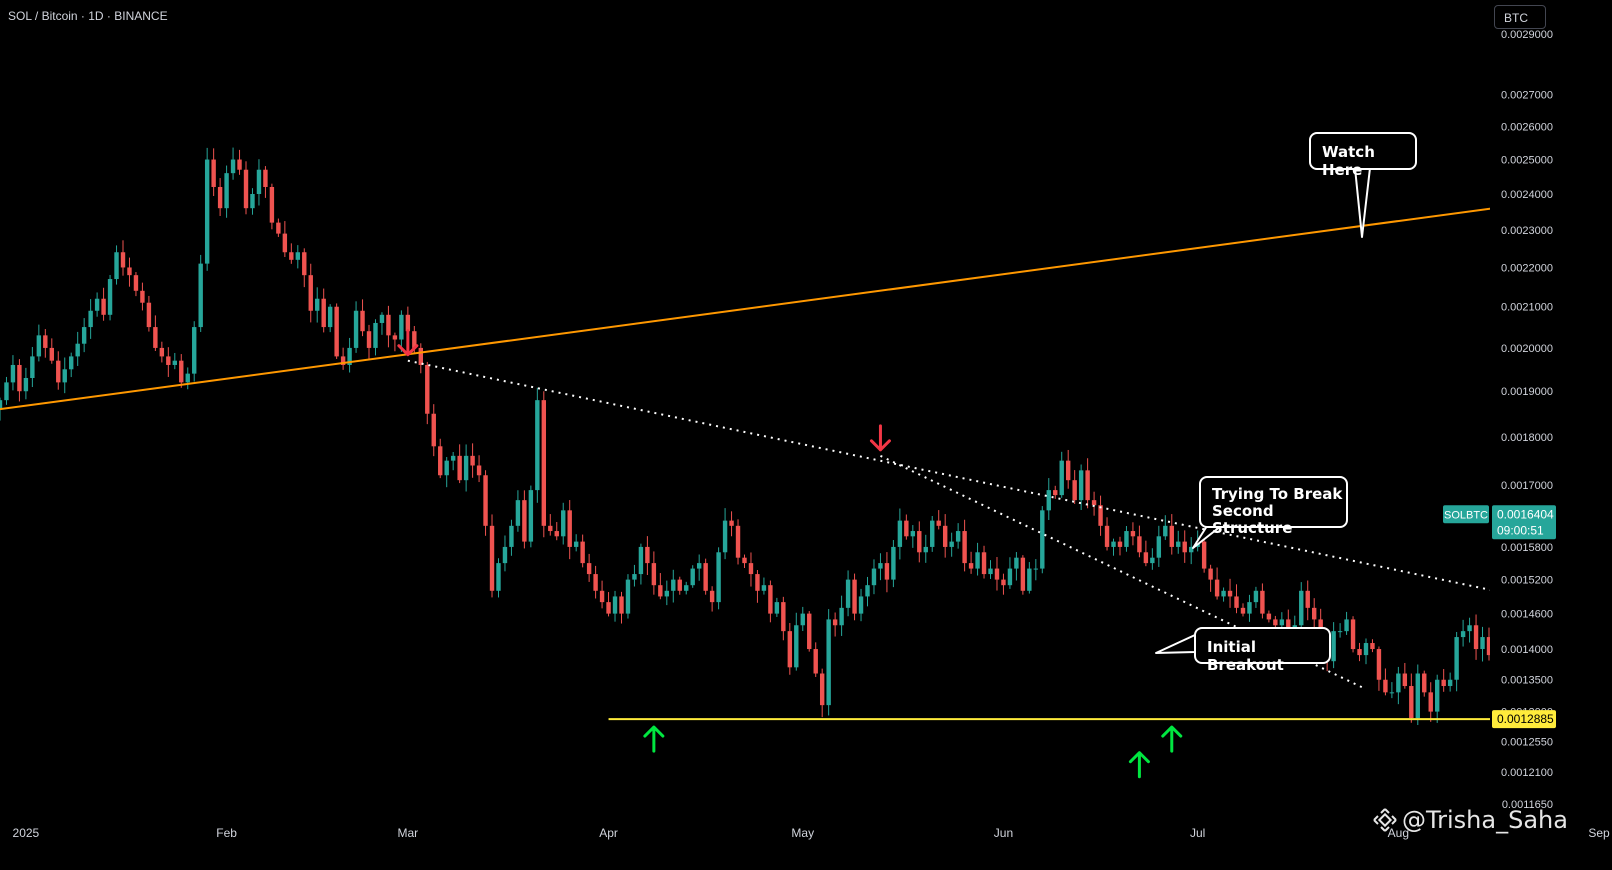 This screenshot has height=870, width=1612. What do you see at coordinates (1485, 820) in the screenshot?
I see `watermark-text: @Trisha_Saha` at bounding box center [1485, 820].